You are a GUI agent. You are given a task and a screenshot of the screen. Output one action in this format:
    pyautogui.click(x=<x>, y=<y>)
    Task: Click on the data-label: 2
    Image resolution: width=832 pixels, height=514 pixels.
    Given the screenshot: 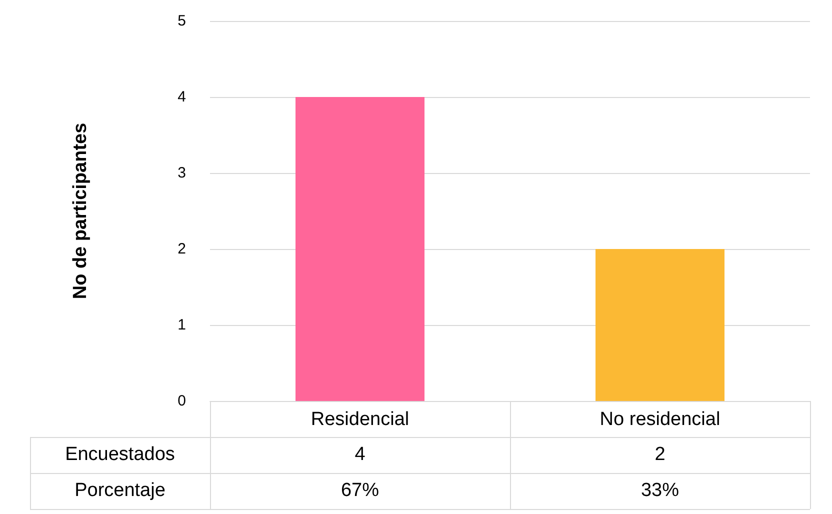 What is the action you would take?
    pyautogui.click(x=660, y=455)
    